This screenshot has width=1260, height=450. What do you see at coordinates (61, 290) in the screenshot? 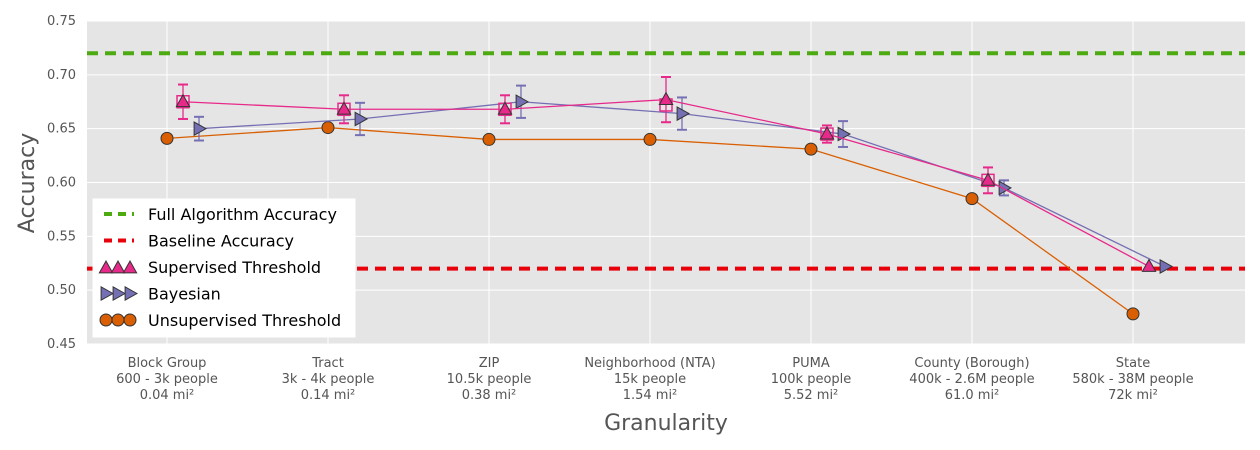
I see `y-tick-label: 0.50` at bounding box center [61, 290].